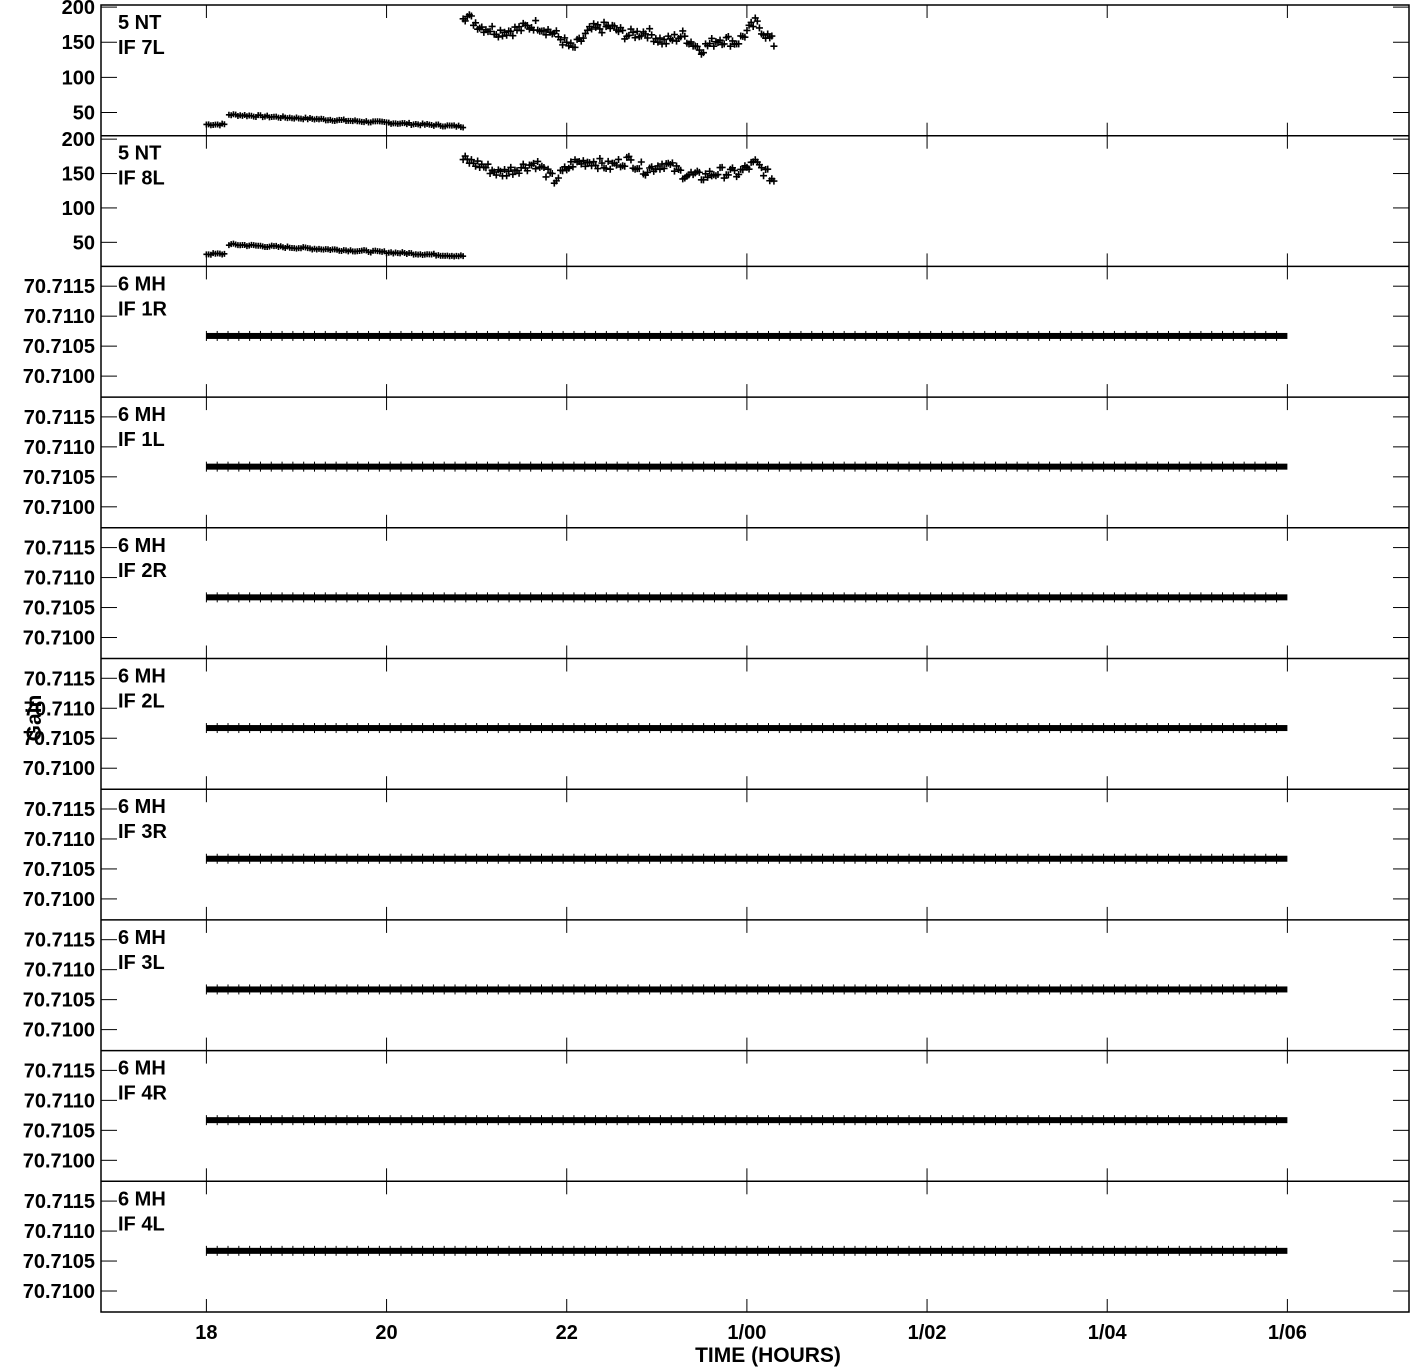 The width and height of the screenshot is (1419, 1368). I want to click on x-tick-labels: 18 20 22 1/00 1/02 1/04 1/06, so click(751, 1333).